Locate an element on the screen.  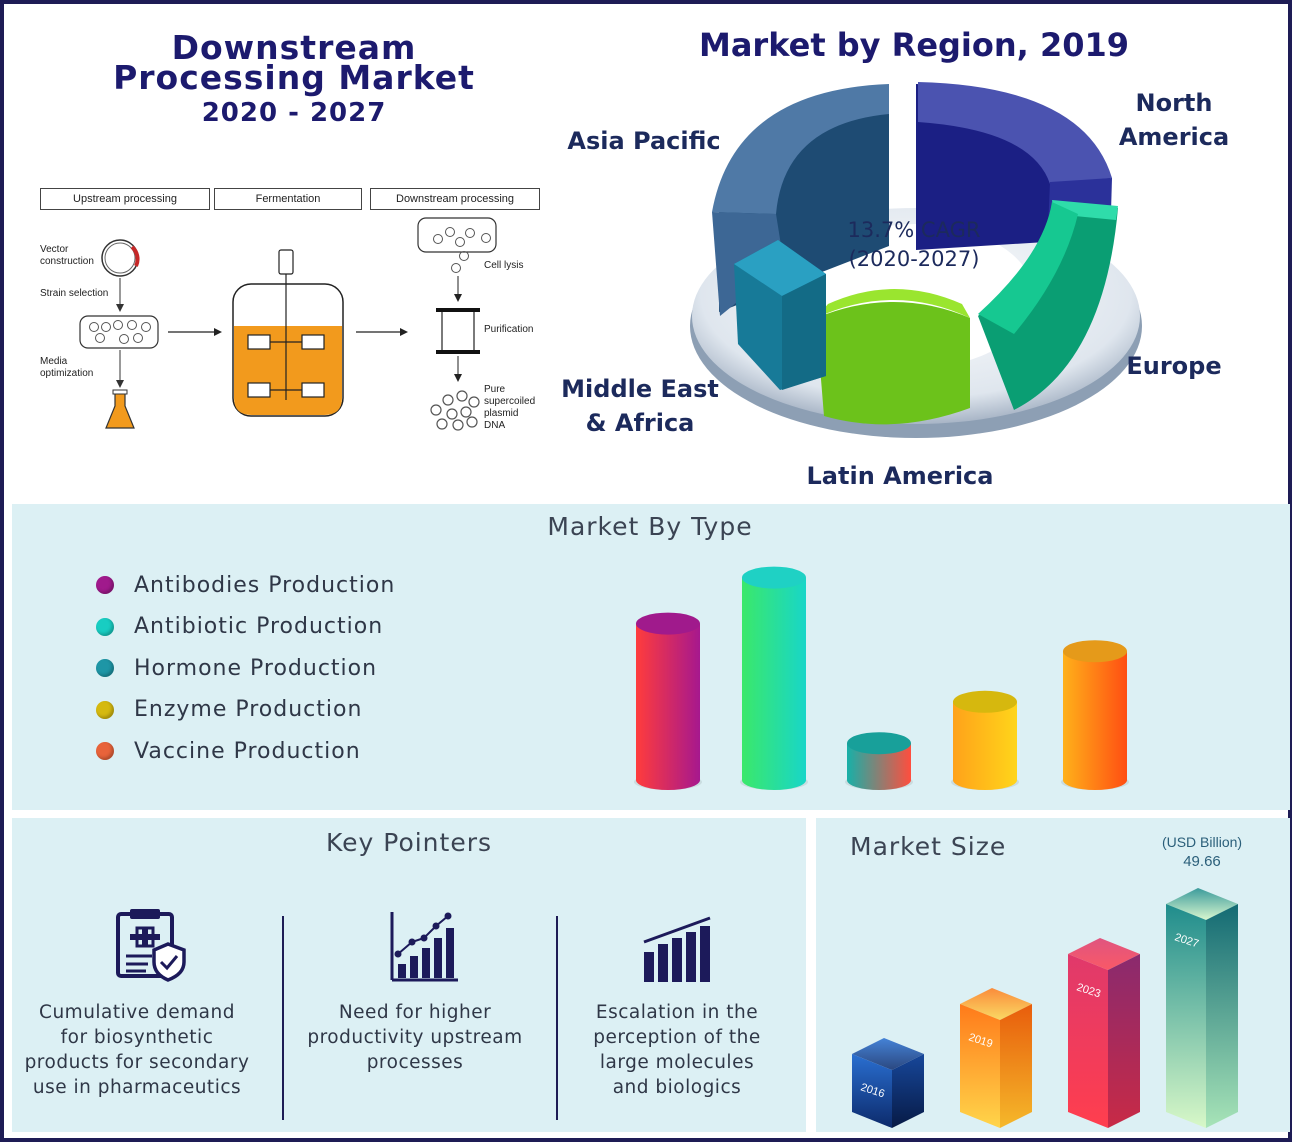
cagr-label: 13.7% CAGR (2020-2027) is located at coordinates (914, 244).